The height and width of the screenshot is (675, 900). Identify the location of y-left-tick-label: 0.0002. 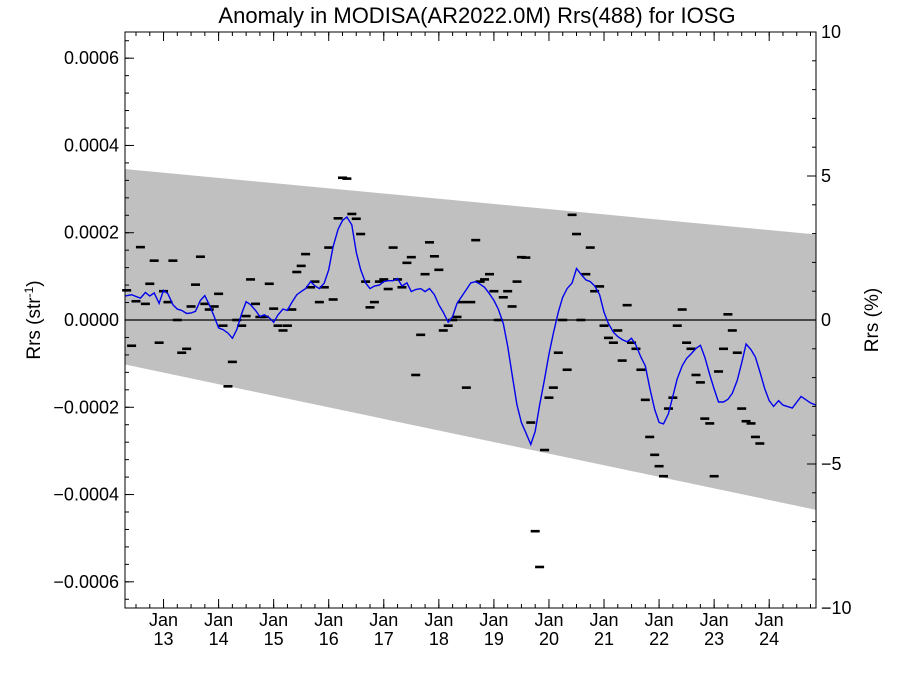
(91, 233).